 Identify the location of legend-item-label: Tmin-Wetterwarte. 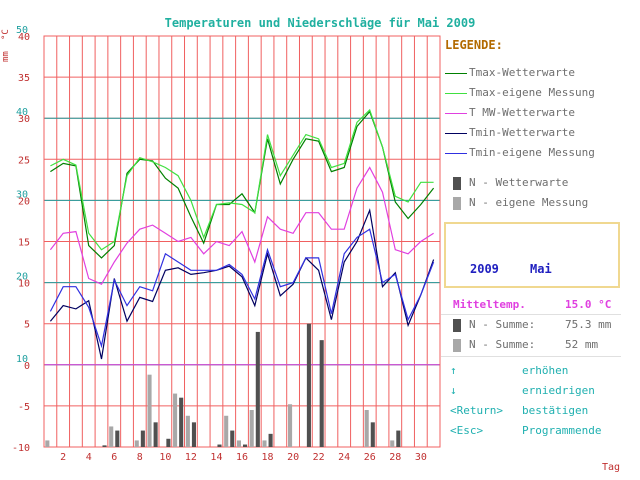
(522, 132).